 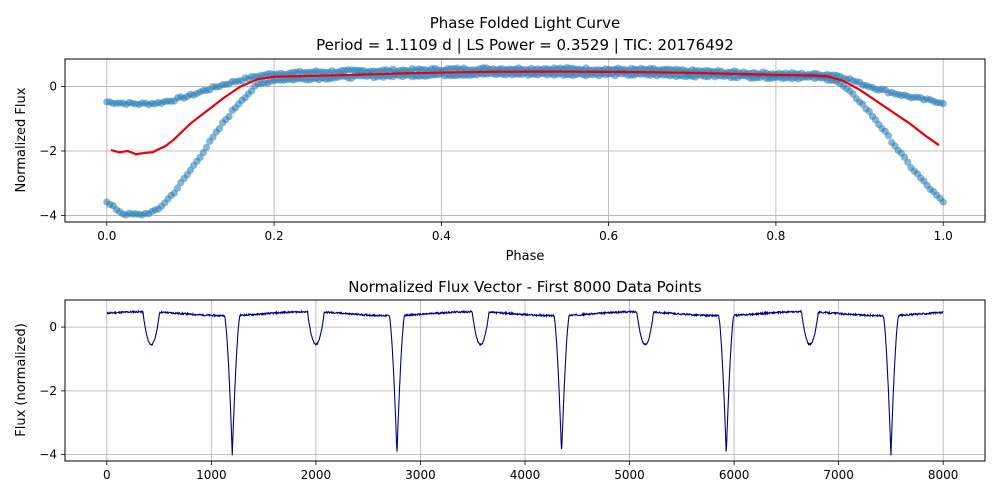 I want to click on top-y-axis-label: Normalized Flux, so click(x=21, y=139).